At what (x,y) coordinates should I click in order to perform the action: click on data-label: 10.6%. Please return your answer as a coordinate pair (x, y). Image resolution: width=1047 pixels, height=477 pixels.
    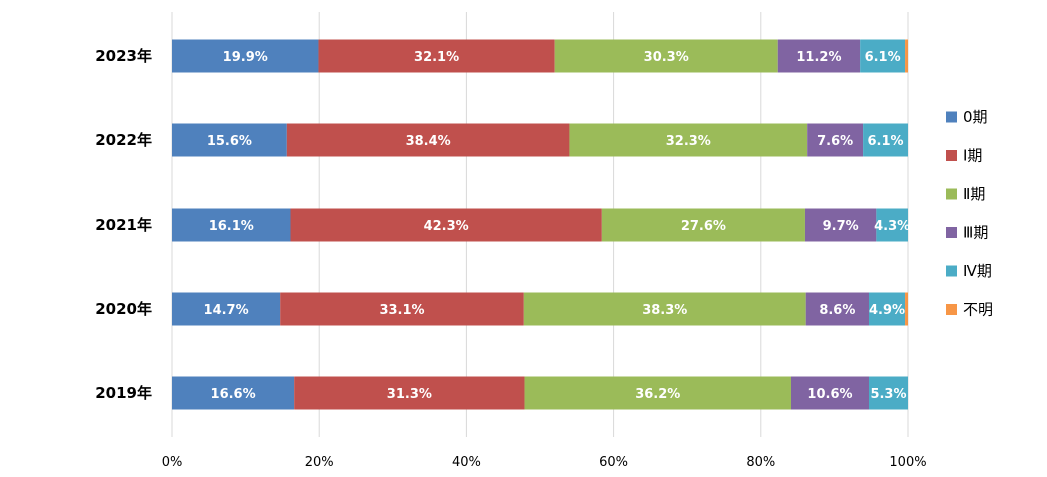
    Looking at the image, I should click on (829, 394).